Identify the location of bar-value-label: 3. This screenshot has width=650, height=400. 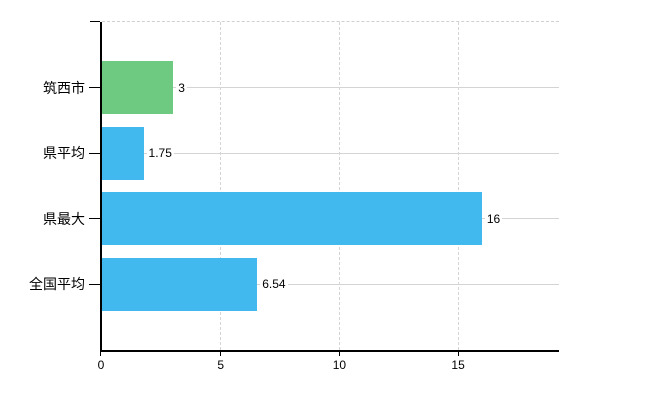
(181, 87).